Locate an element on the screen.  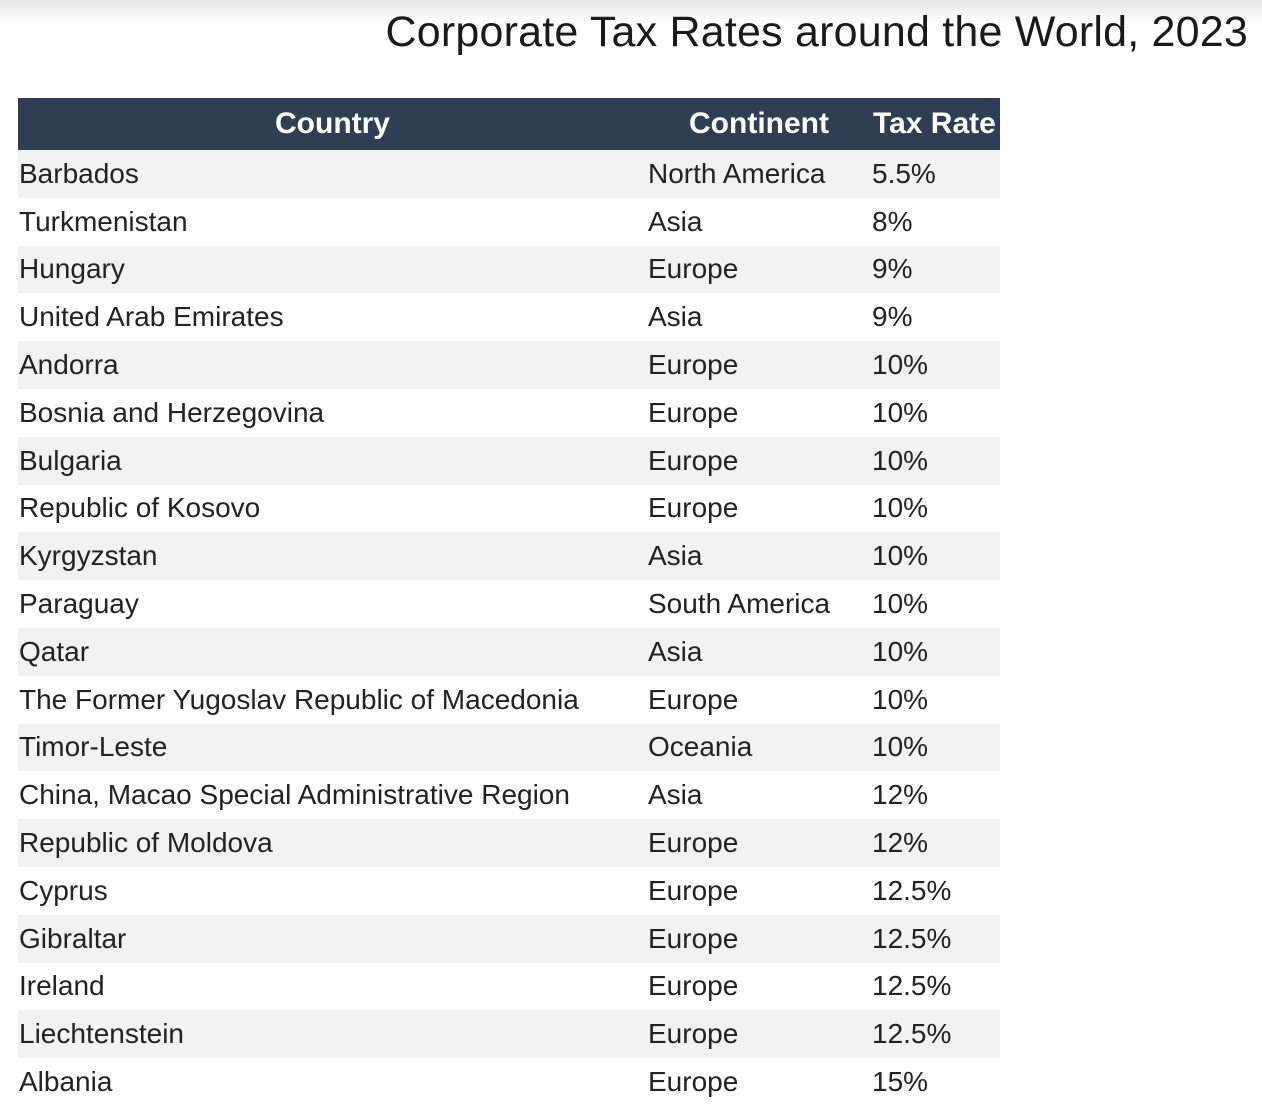
column-header-continent: Continent is located at coordinates (759, 124).